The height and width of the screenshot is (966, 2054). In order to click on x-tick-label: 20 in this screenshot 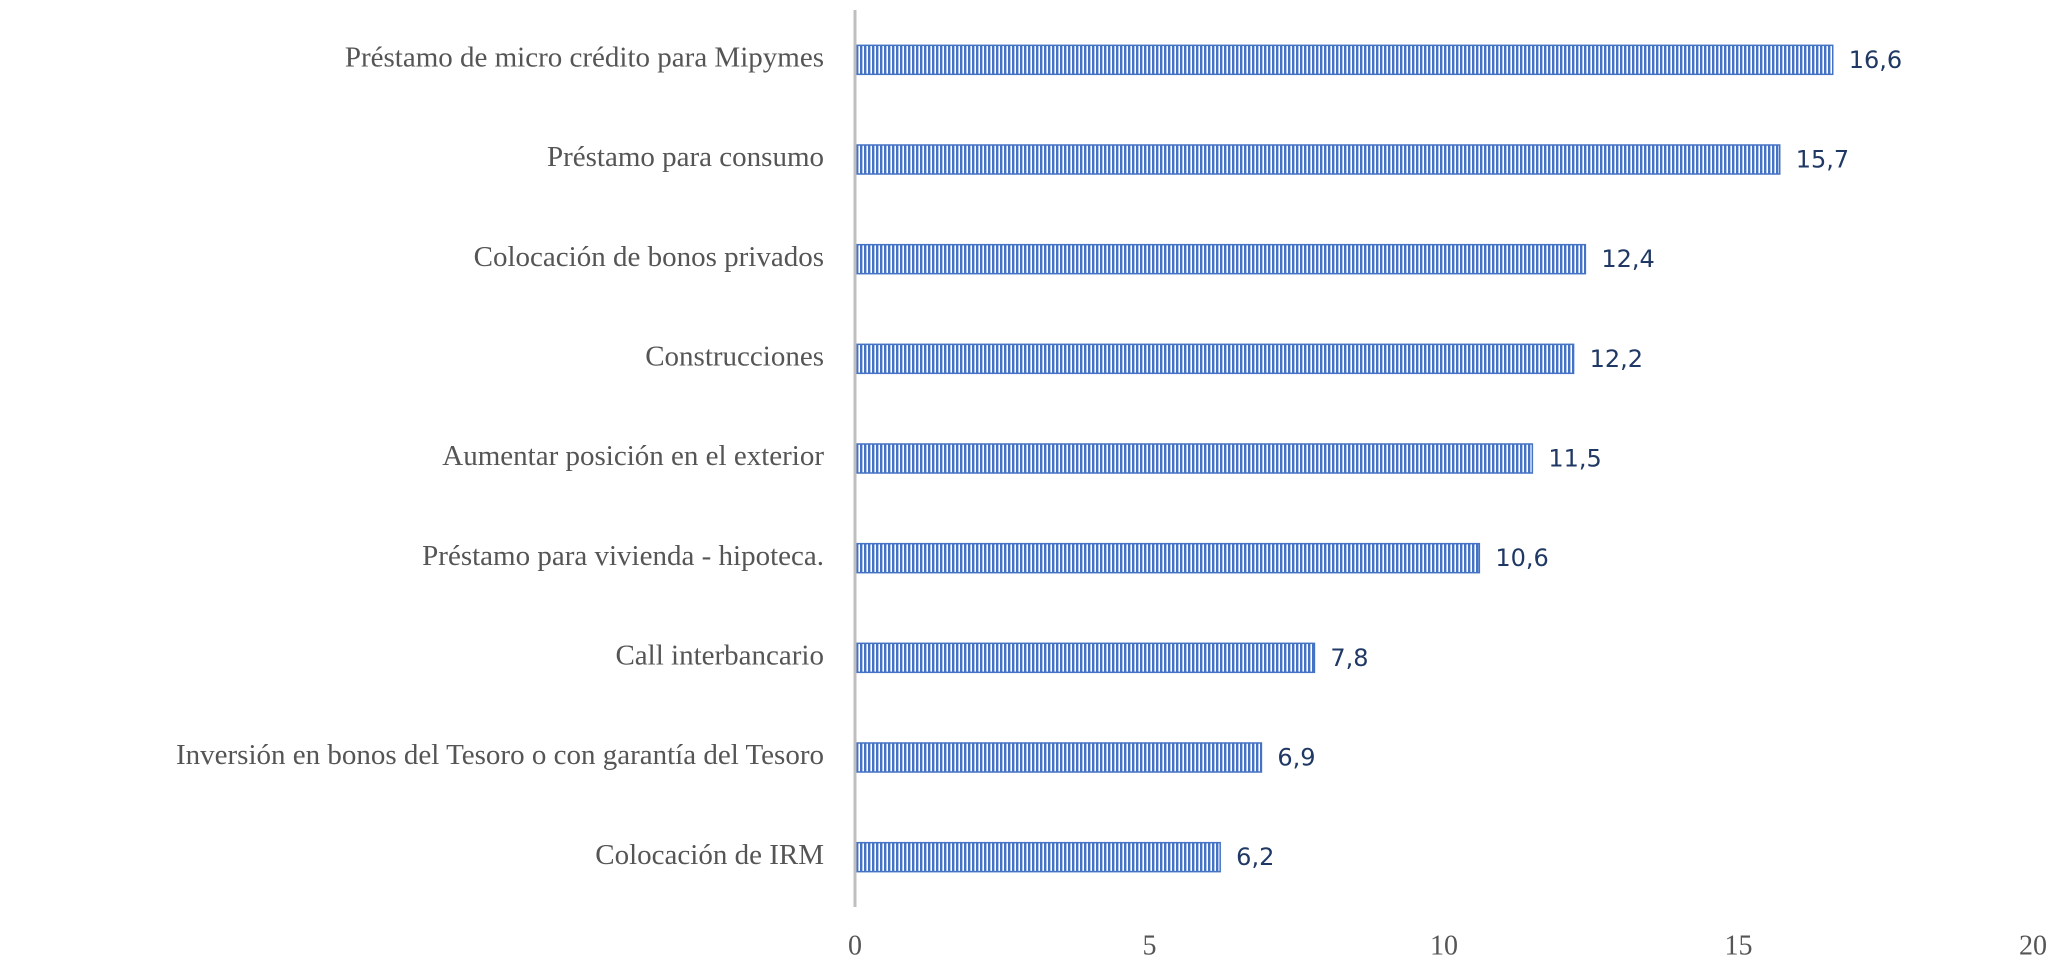, I will do `click(2033, 945)`.